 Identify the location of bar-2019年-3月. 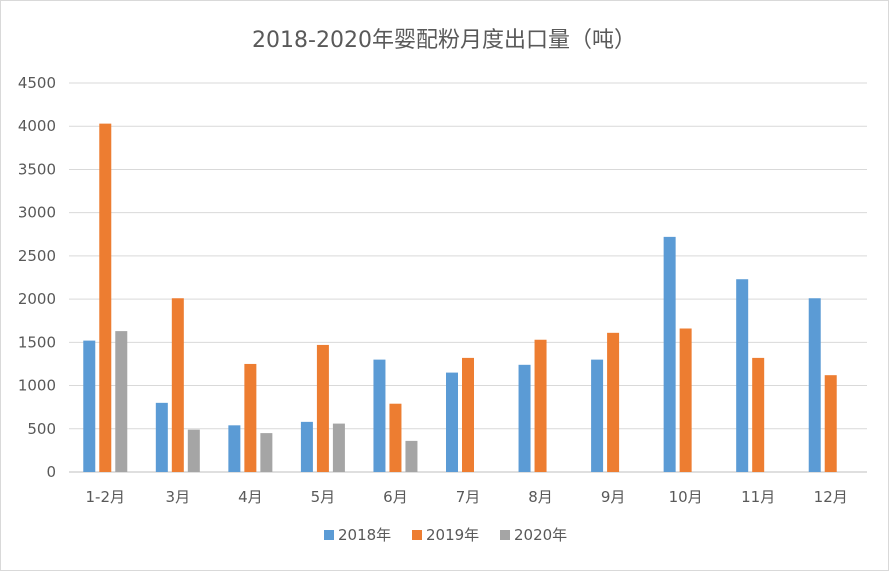
(177, 385).